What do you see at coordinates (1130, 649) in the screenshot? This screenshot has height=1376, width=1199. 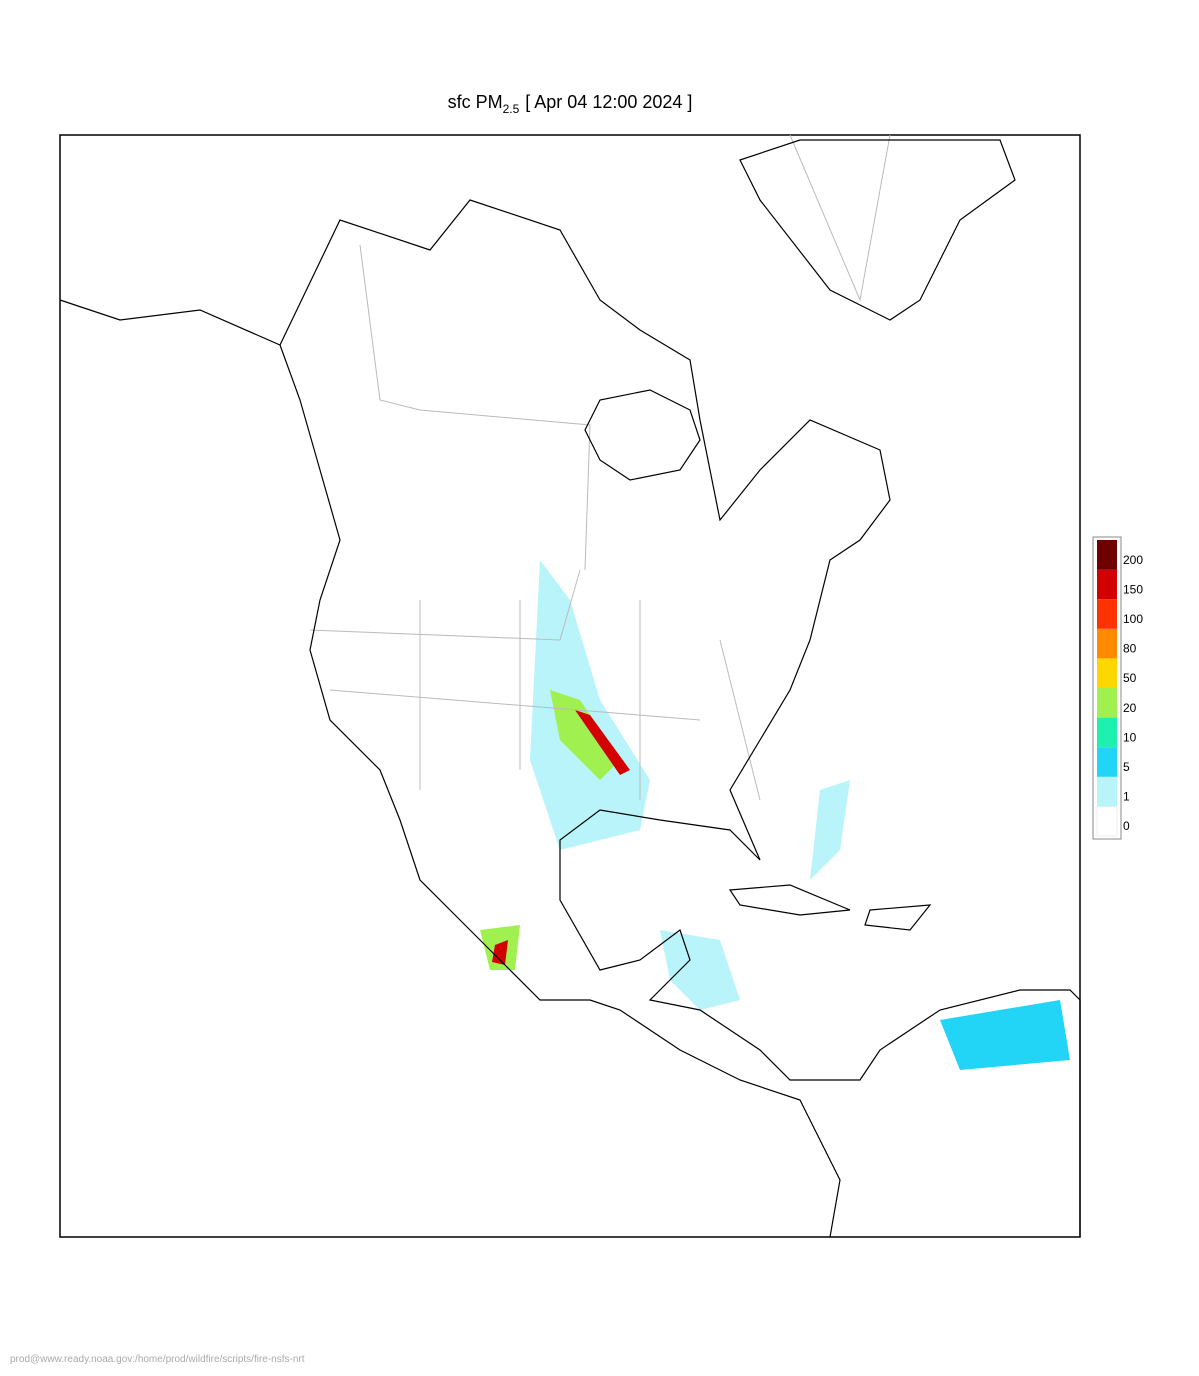 I see `colorbar-label: 80` at bounding box center [1130, 649].